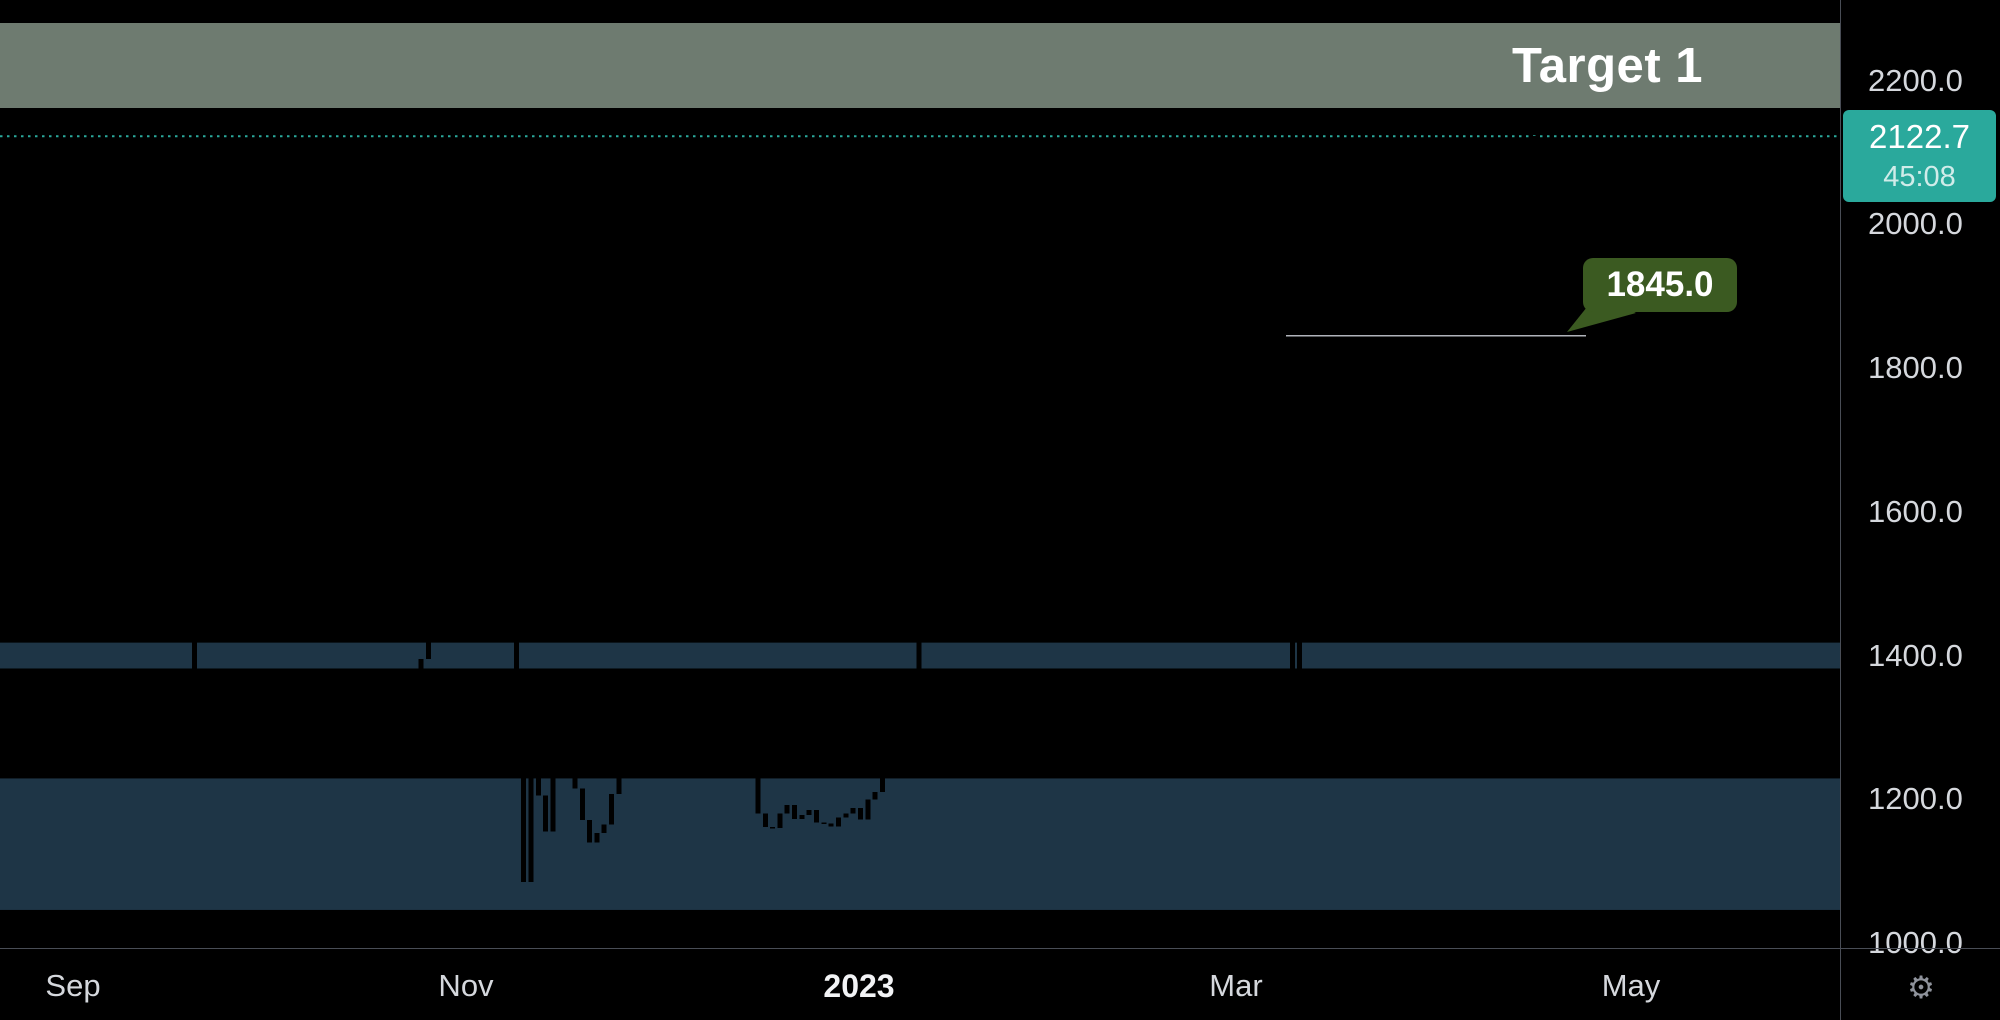  I want to click on target-banner: Target 1, so click(920, 65).